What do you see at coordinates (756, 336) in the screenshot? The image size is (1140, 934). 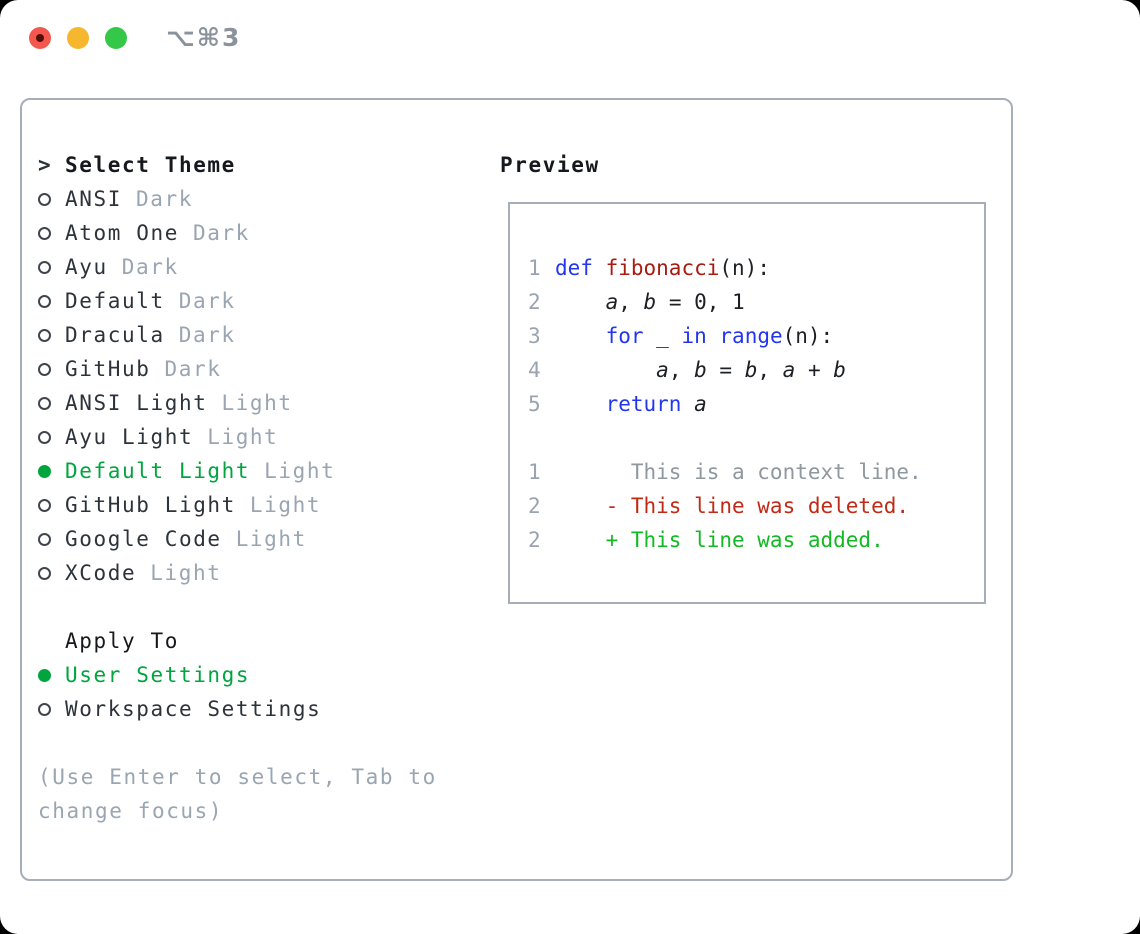 I see `preview-code-line: 3 for _ in range(n):` at bounding box center [756, 336].